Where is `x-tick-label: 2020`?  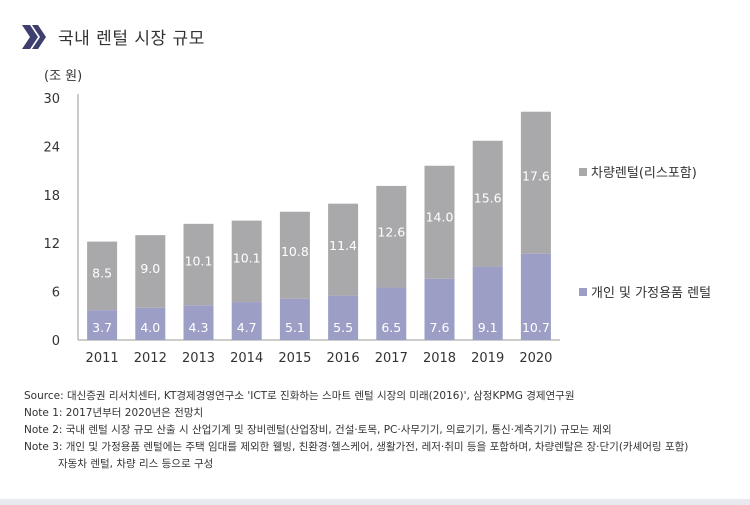
x-tick-label: 2020 is located at coordinates (535, 358).